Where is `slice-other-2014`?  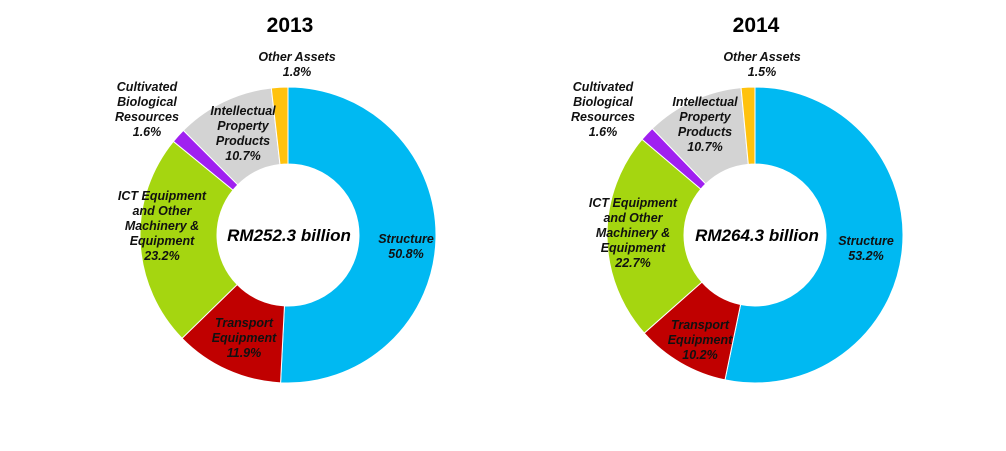
slice-other-2014 is located at coordinates (748, 125).